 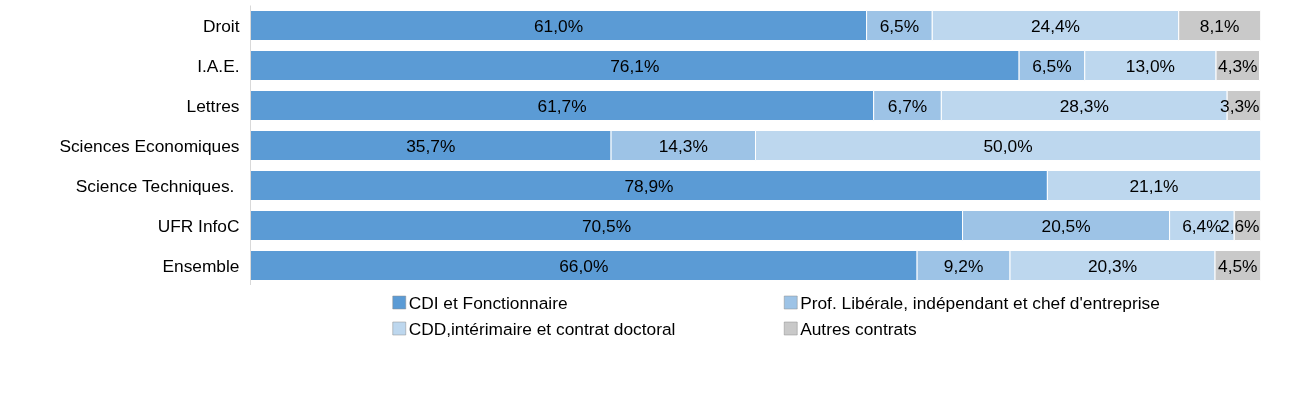 What do you see at coordinates (1240, 225) in the screenshot?
I see `data-label: 2,6%` at bounding box center [1240, 225].